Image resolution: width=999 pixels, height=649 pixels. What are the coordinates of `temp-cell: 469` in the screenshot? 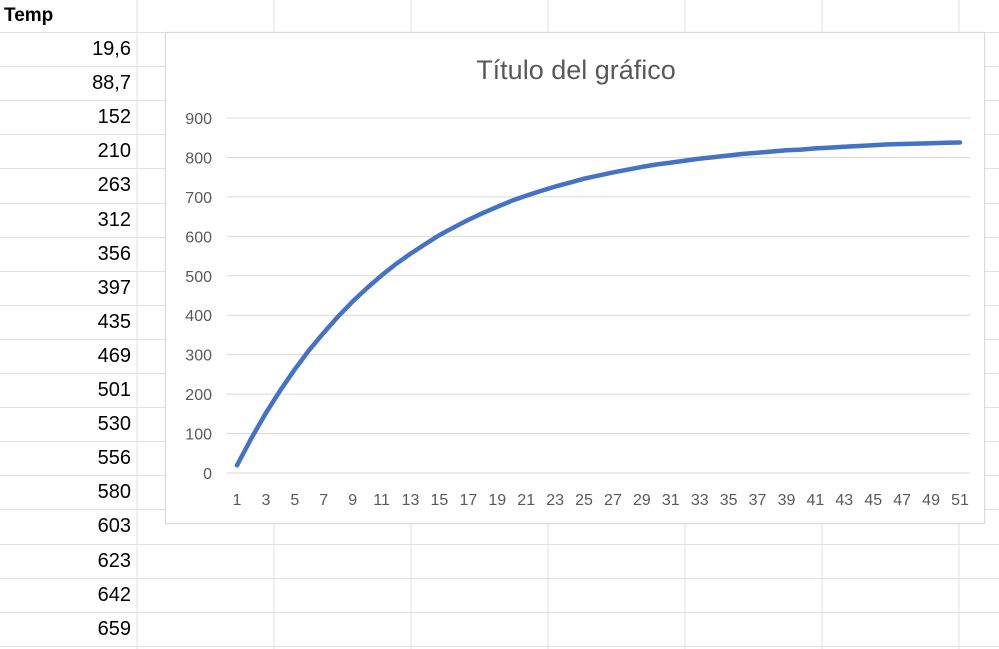 It's located at (114, 355).